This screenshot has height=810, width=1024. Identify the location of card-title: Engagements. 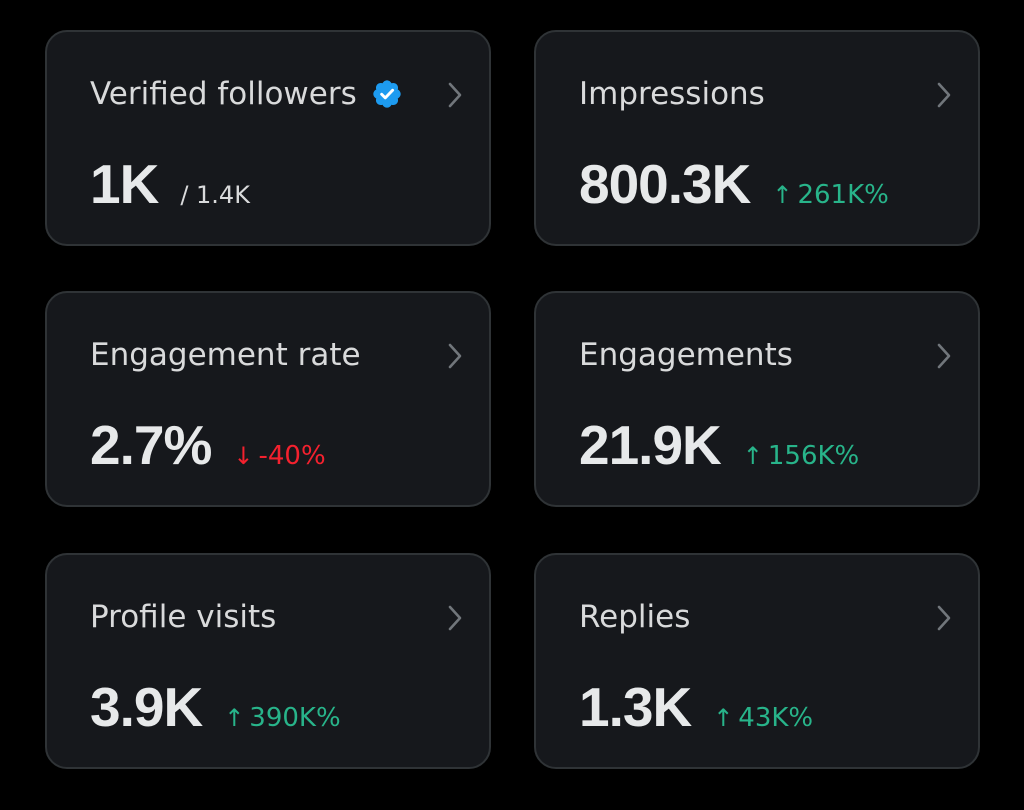
(686, 355).